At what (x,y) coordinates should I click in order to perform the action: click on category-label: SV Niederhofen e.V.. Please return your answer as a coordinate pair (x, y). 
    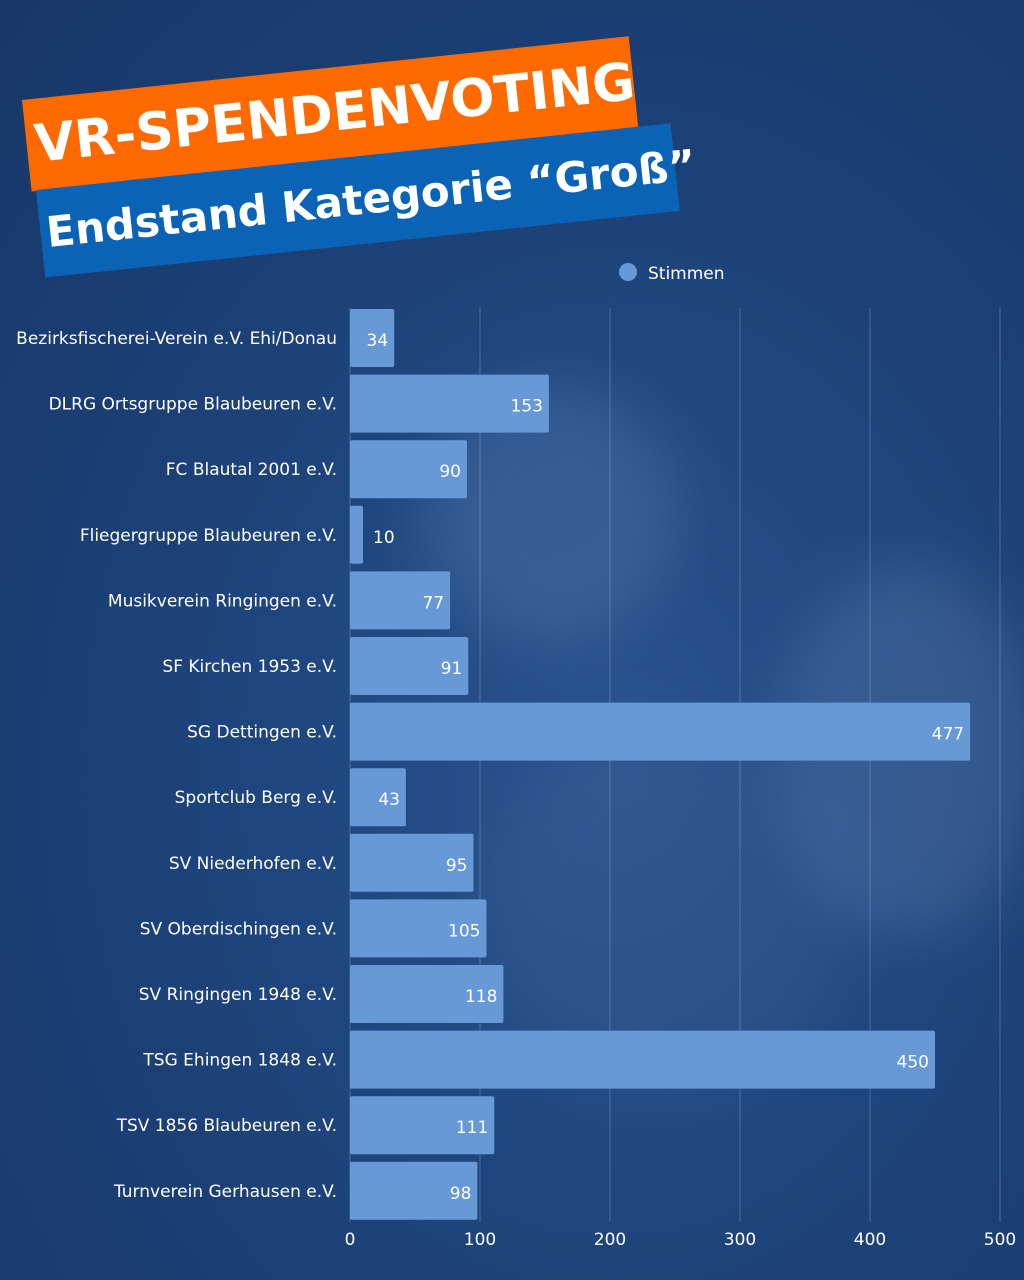
    Looking at the image, I should click on (253, 864).